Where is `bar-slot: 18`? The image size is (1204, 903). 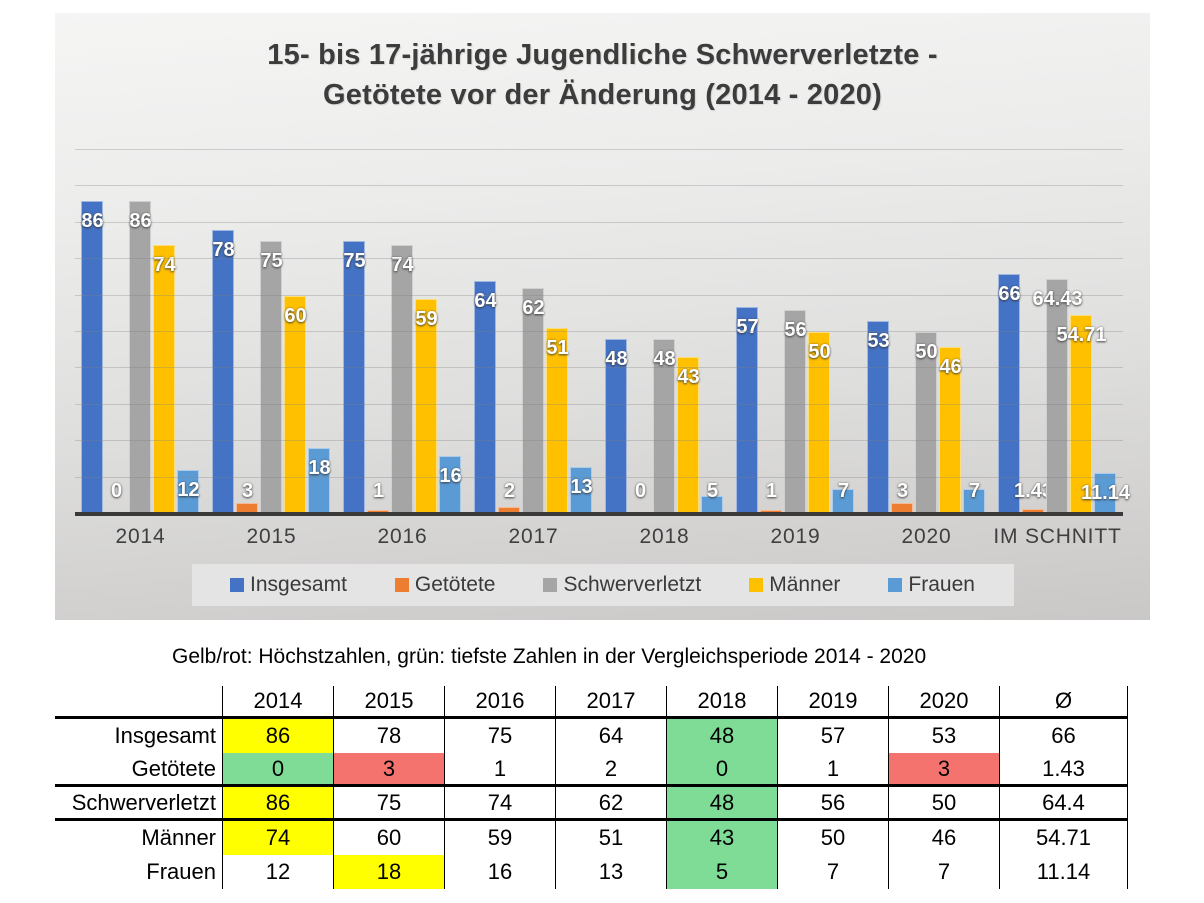 bar-slot: 18 is located at coordinates (319, 332).